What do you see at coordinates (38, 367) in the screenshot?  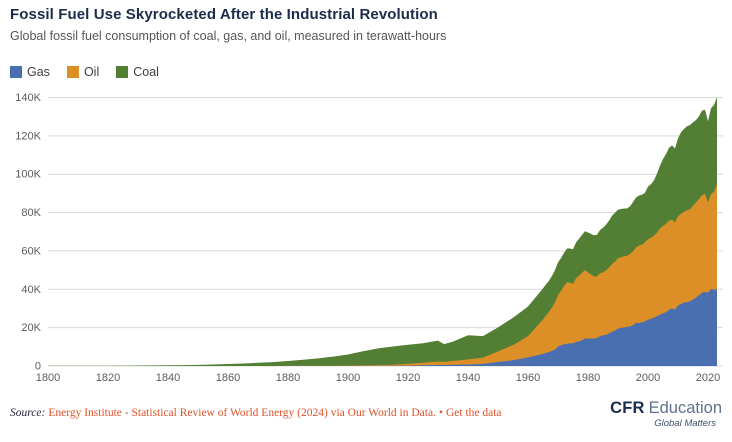 I see `y-axis-label: 0` at bounding box center [38, 367].